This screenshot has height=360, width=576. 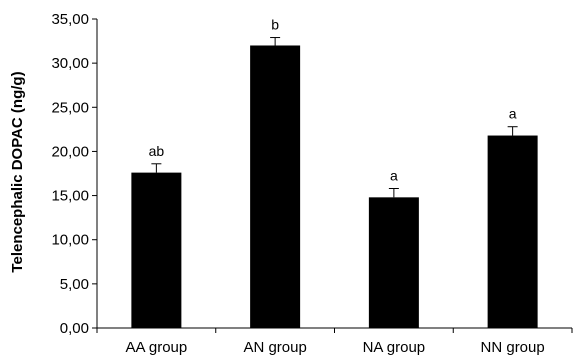 I want to click on x-axis: AA group AN group NA group NN group, so click(x=334, y=341).